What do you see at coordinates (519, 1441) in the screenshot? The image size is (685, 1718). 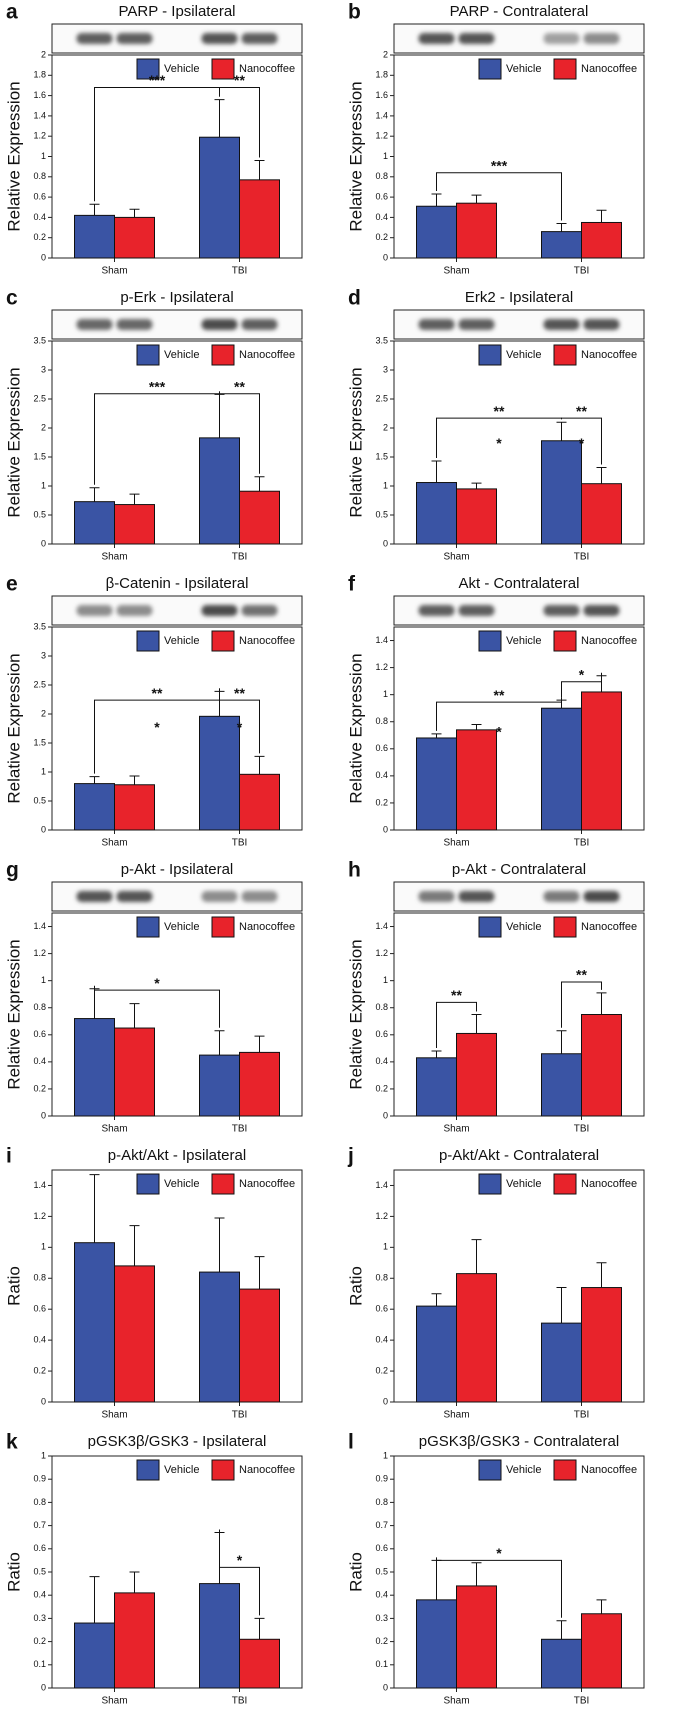 I see `chart-title: pGSK3β/GSK3 - Contralateral` at bounding box center [519, 1441].